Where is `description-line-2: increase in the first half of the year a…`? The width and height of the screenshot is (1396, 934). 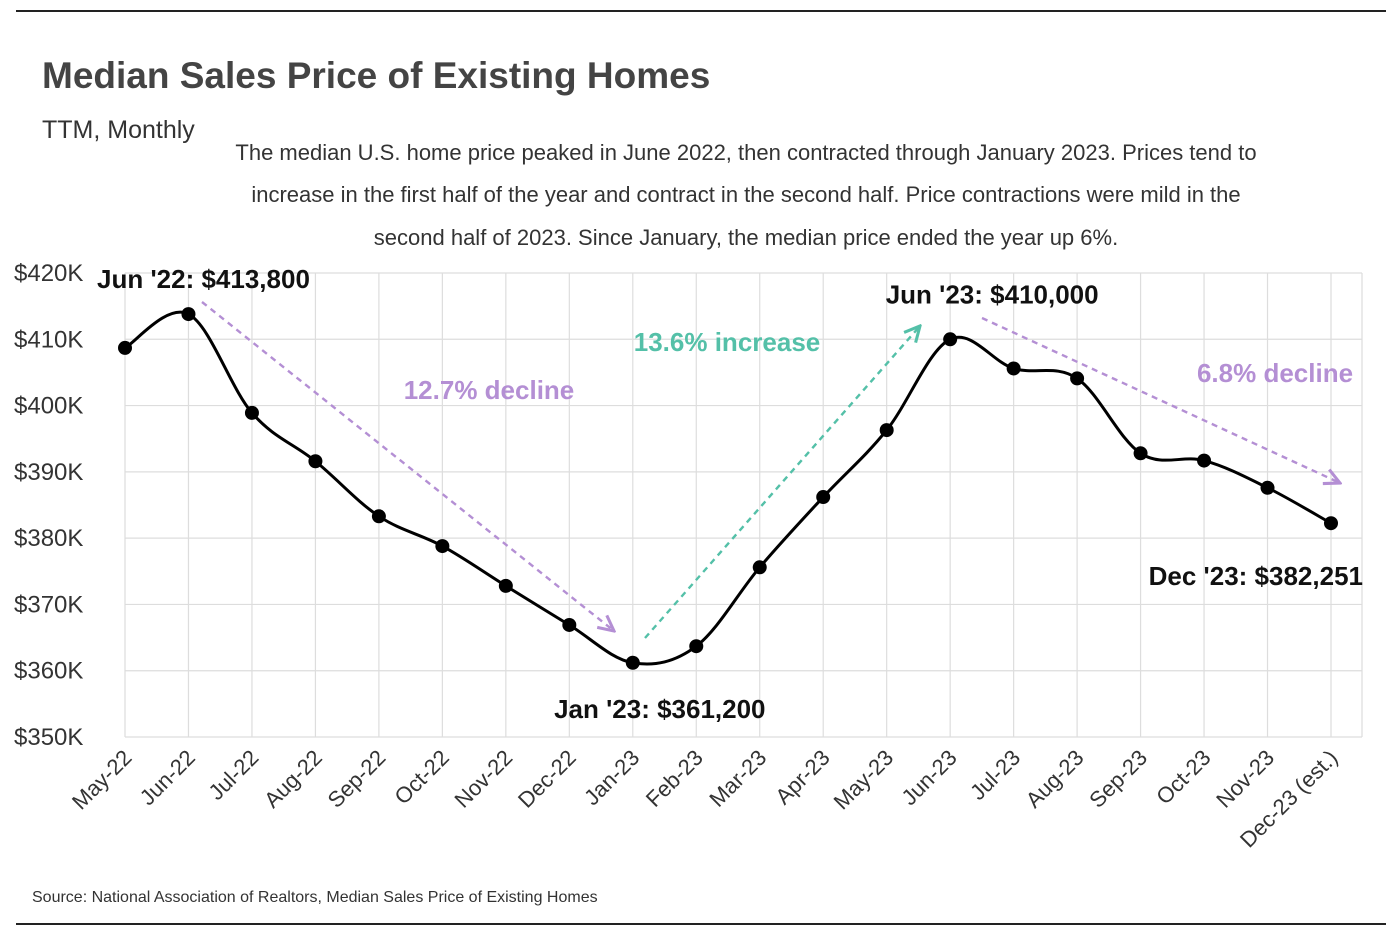
description-line-2: increase in the first half of the year a… is located at coordinates (745, 194).